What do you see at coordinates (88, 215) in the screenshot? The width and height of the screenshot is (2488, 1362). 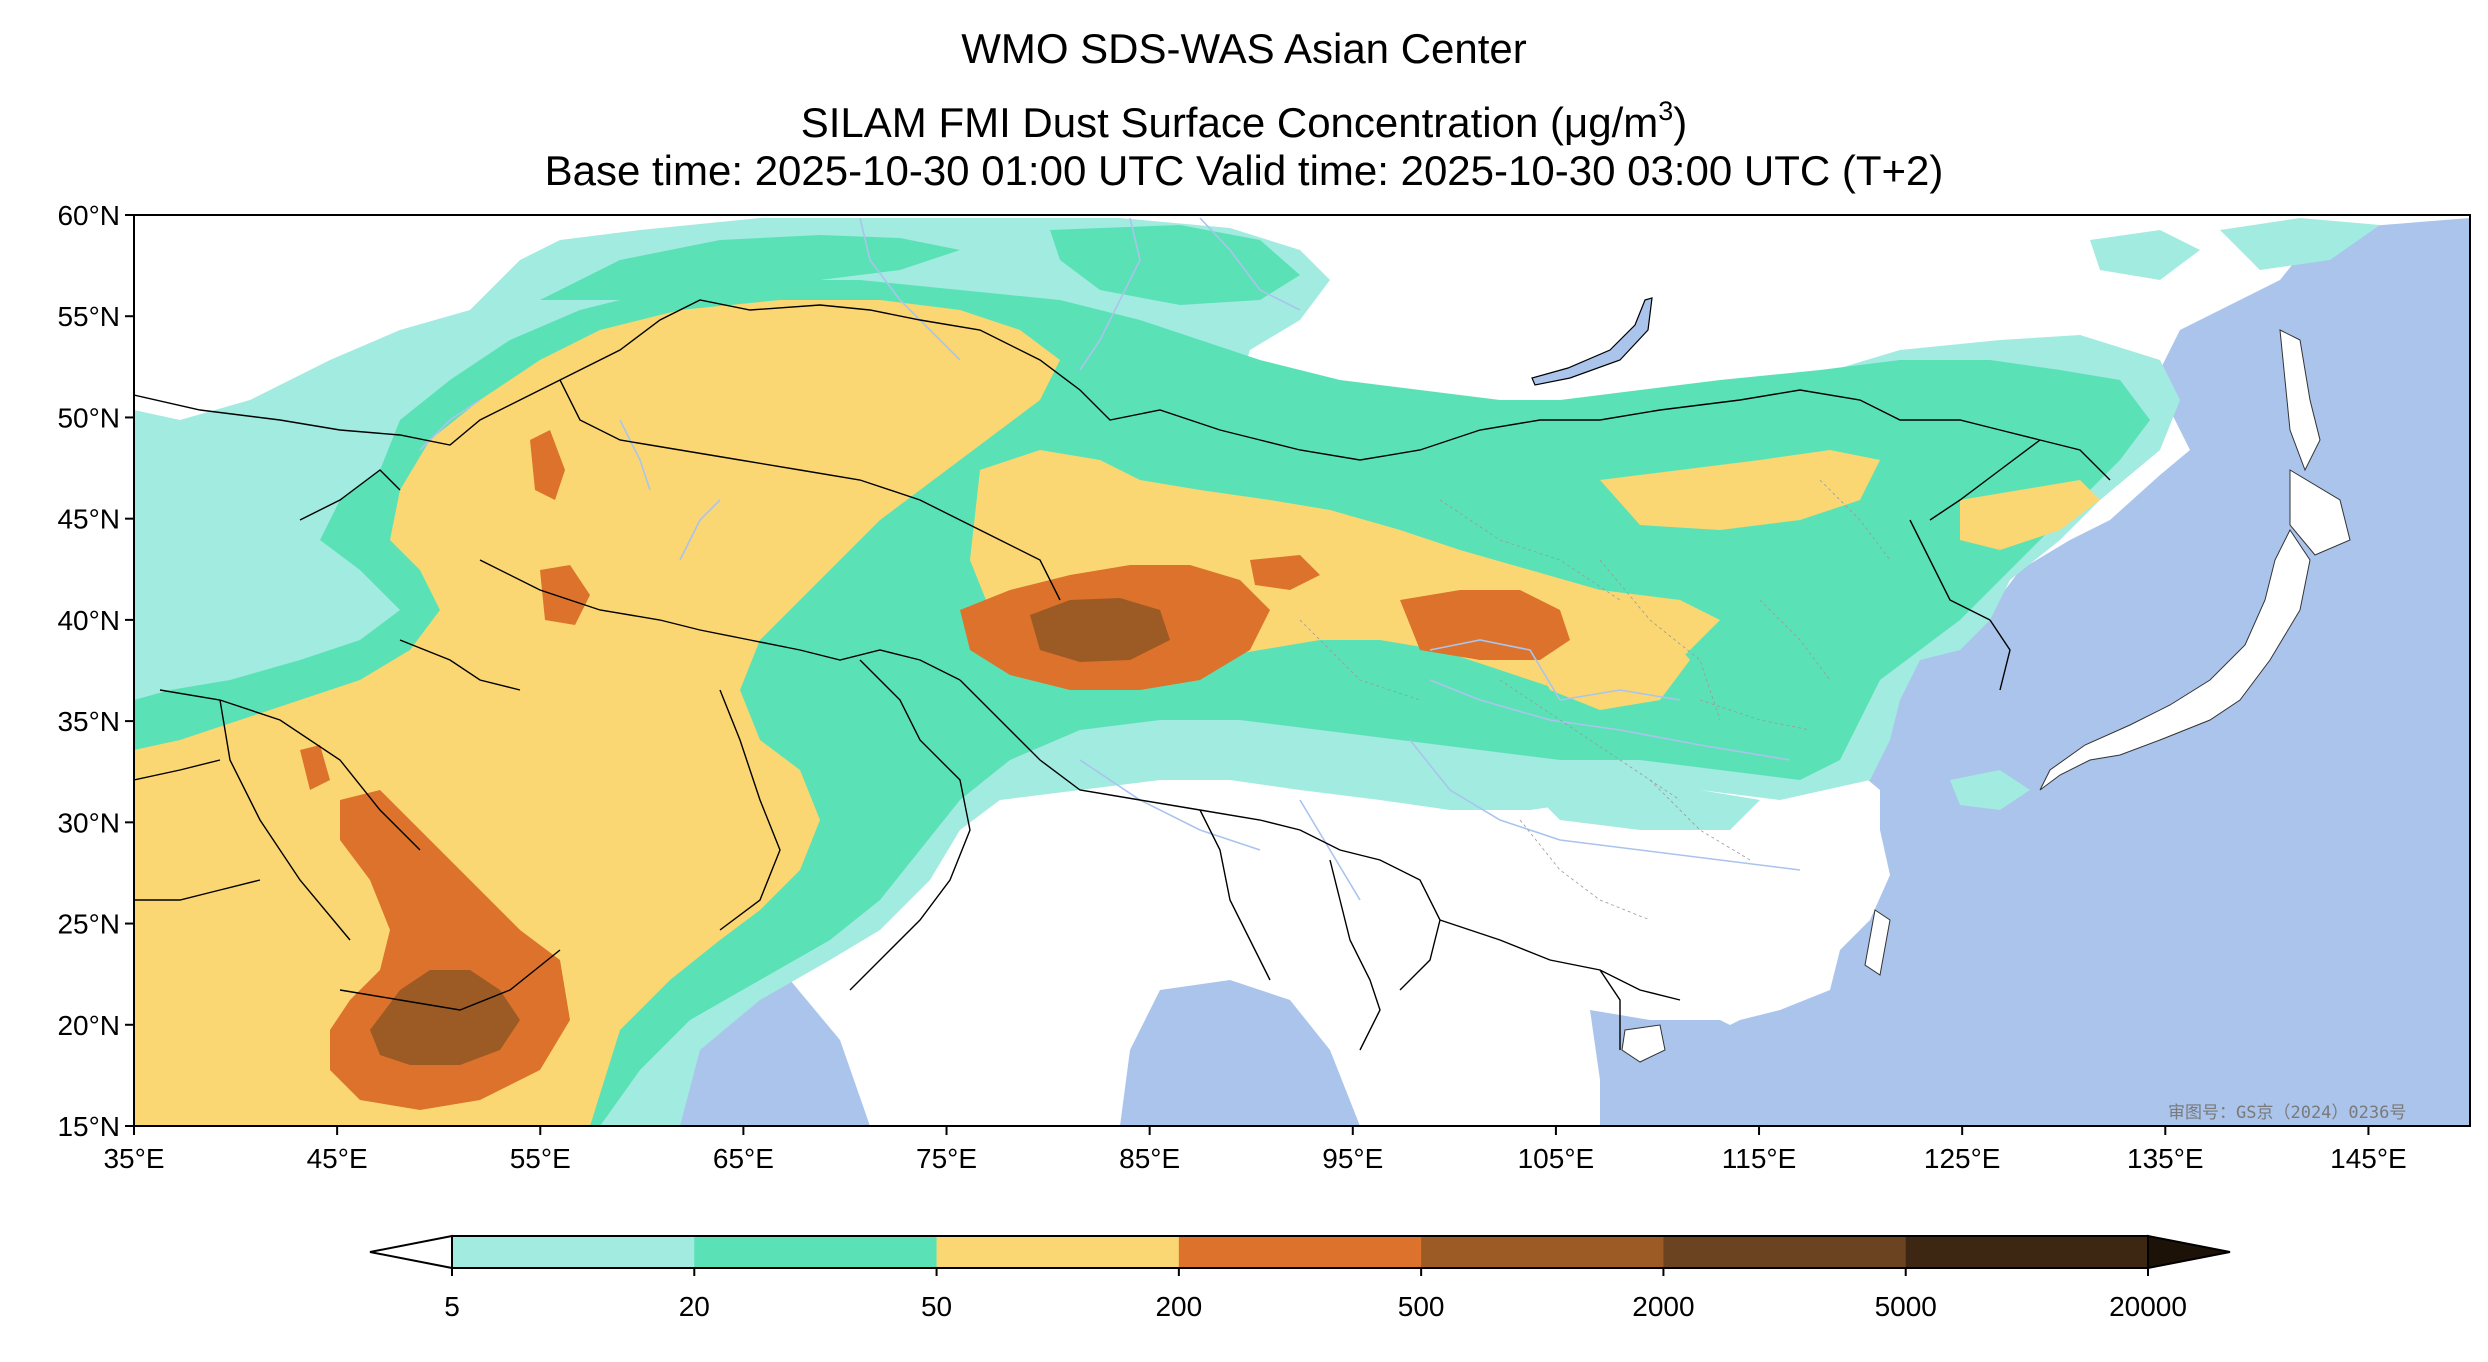 I see `lat-tick-label: 60°N` at bounding box center [88, 215].